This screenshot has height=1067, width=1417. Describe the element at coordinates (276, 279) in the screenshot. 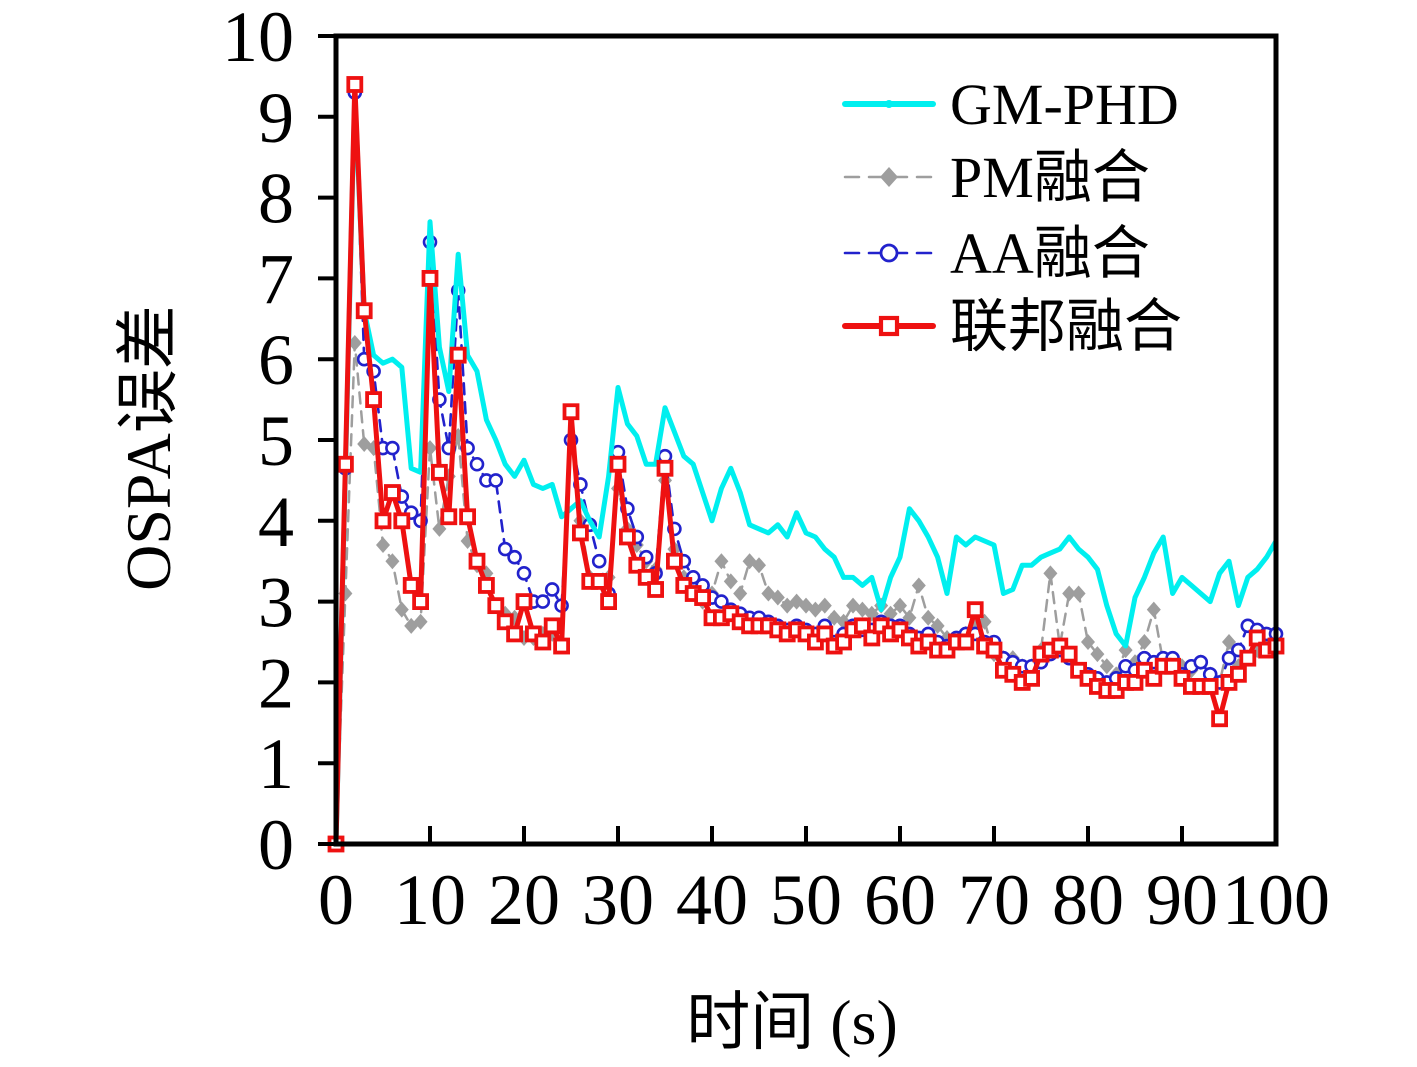

I see `y-tick-label: 7` at that location.